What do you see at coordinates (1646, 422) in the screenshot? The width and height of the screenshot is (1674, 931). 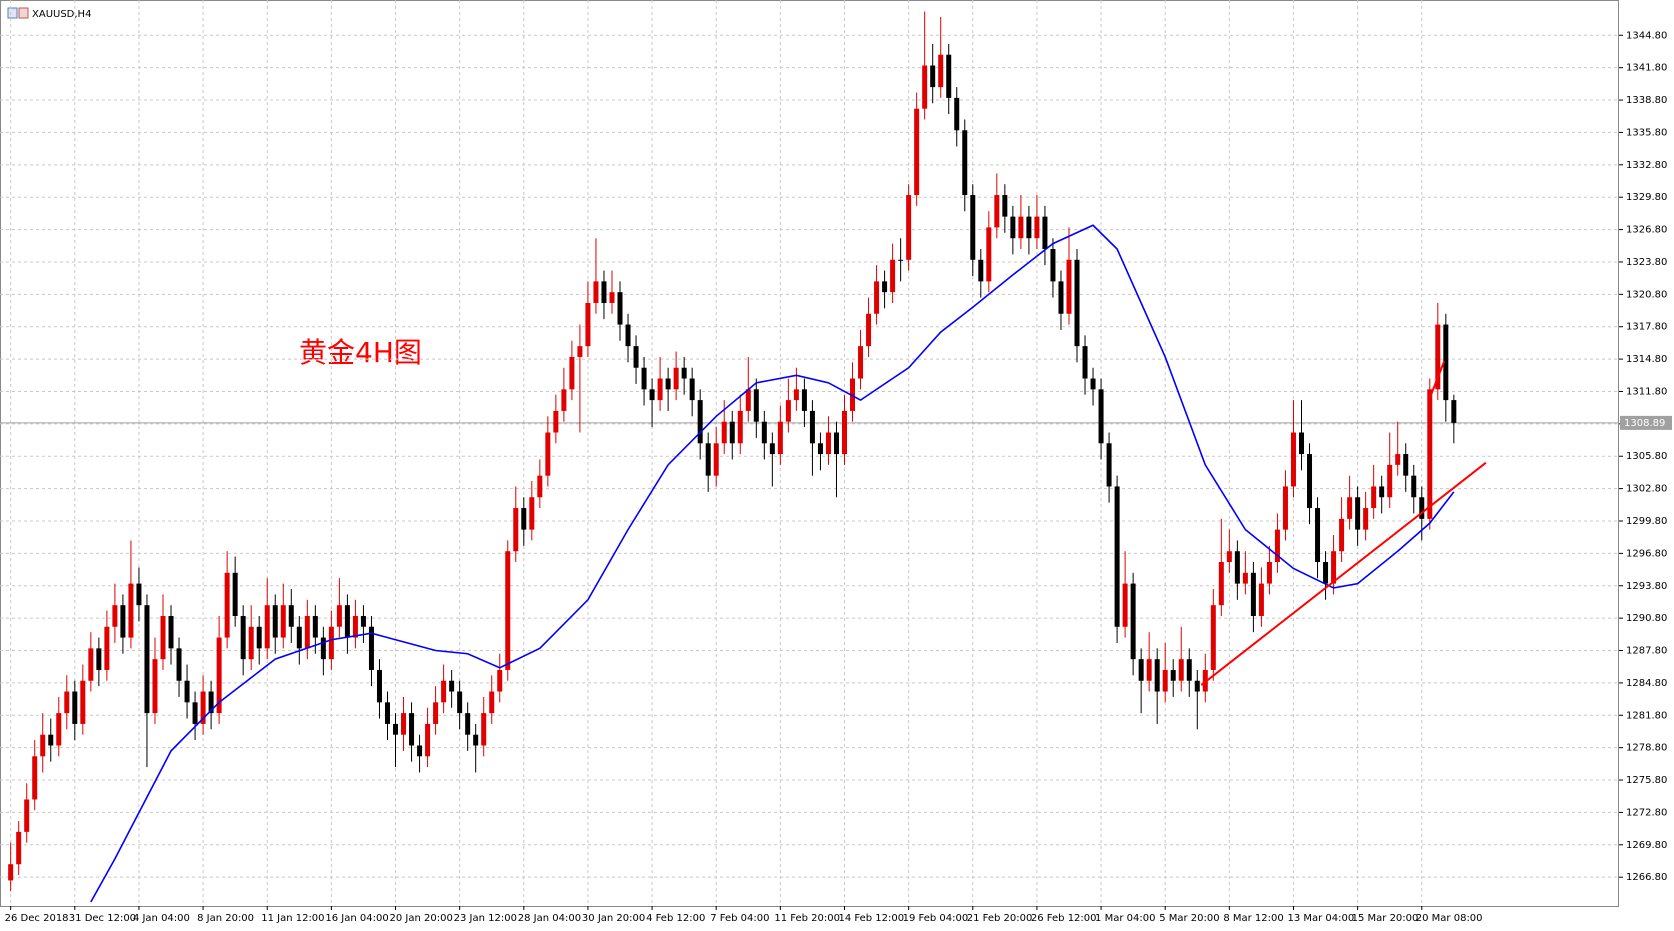 I see `last-price-box` at bounding box center [1646, 422].